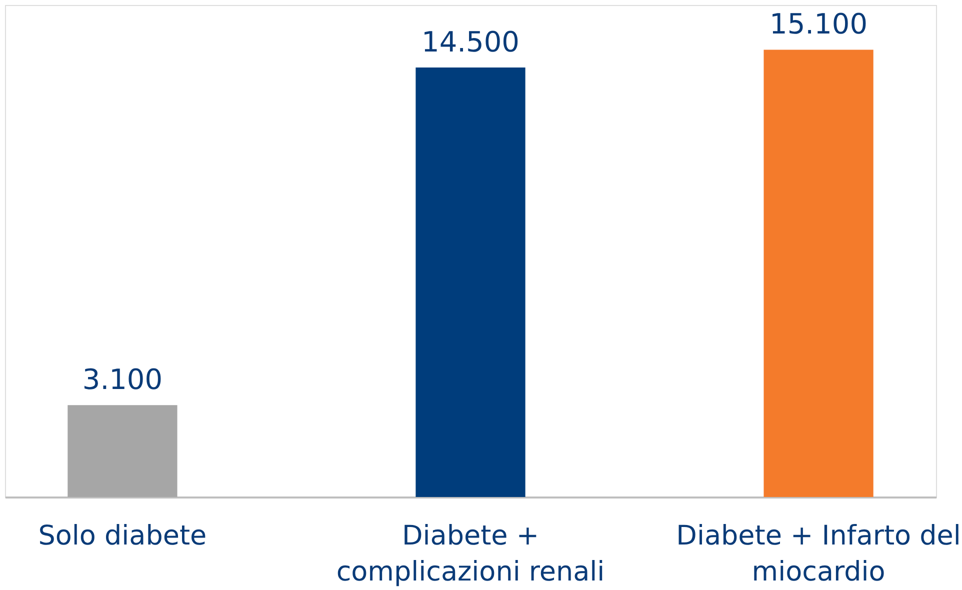 The height and width of the screenshot is (590, 962). What do you see at coordinates (122, 379) in the screenshot?
I see `data-label: 3.100` at bounding box center [122, 379].